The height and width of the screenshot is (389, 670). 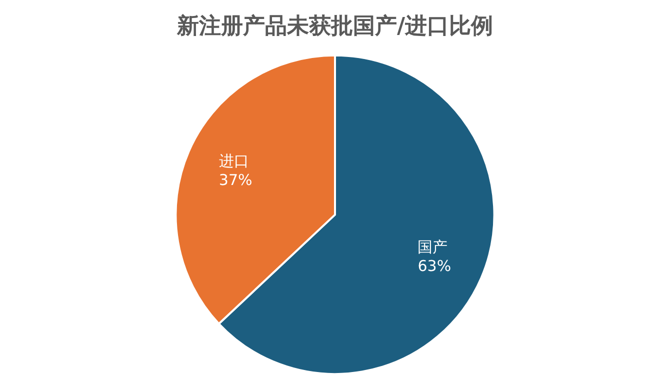 I want to click on slice-label: 国产, so click(x=433, y=247).